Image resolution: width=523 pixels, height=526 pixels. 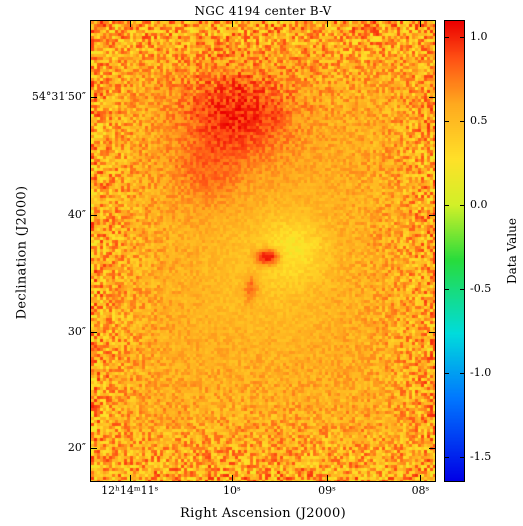 I want to click on y-tick-label: 30″, so click(x=76, y=332).